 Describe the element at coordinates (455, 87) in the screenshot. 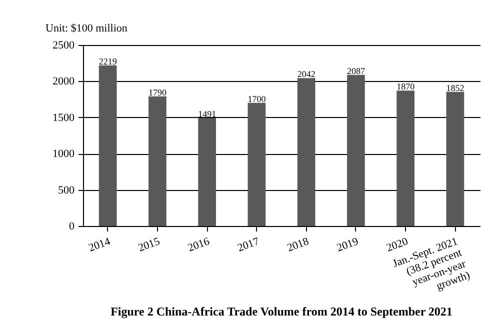

I see `data-label: 1852` at that location.